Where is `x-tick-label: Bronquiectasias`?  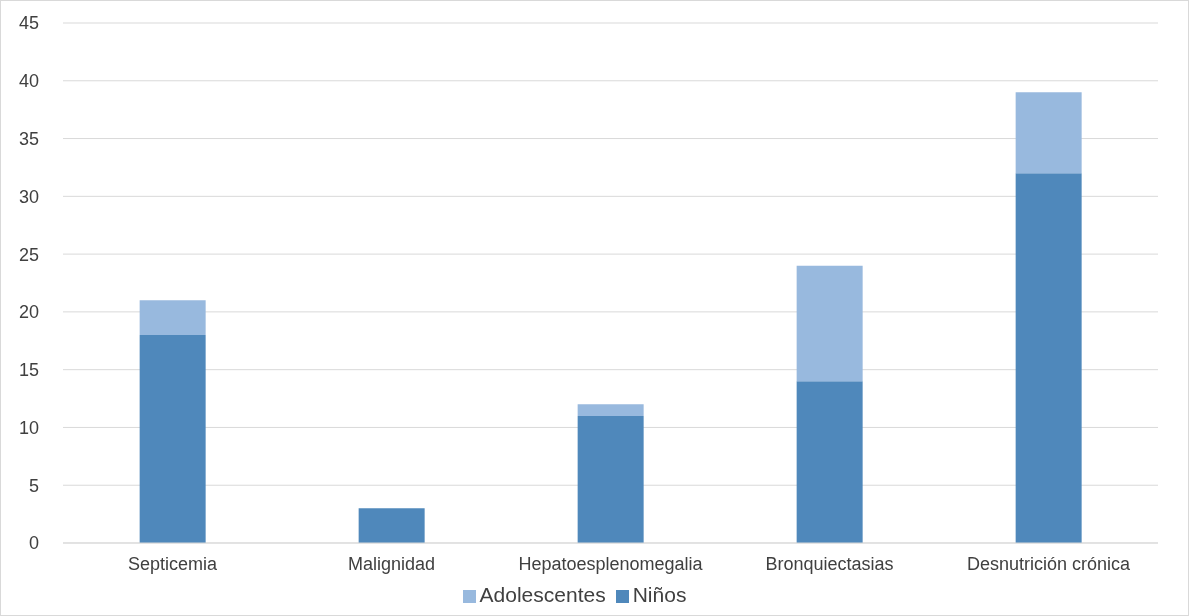
x-tick-label: Bronquiectasias is located at coordinates (829, 563).